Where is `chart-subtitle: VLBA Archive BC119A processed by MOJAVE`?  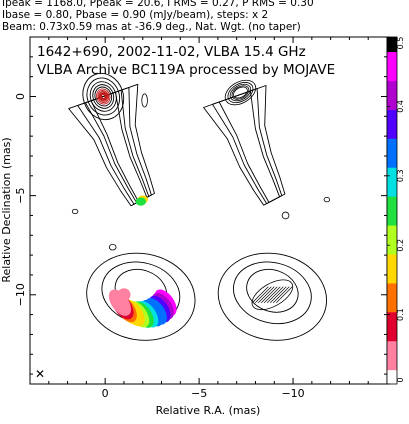 chart-subtitle: VLBA Archive BC119A processed by MOJAVE is located at coordinates (186, 70).